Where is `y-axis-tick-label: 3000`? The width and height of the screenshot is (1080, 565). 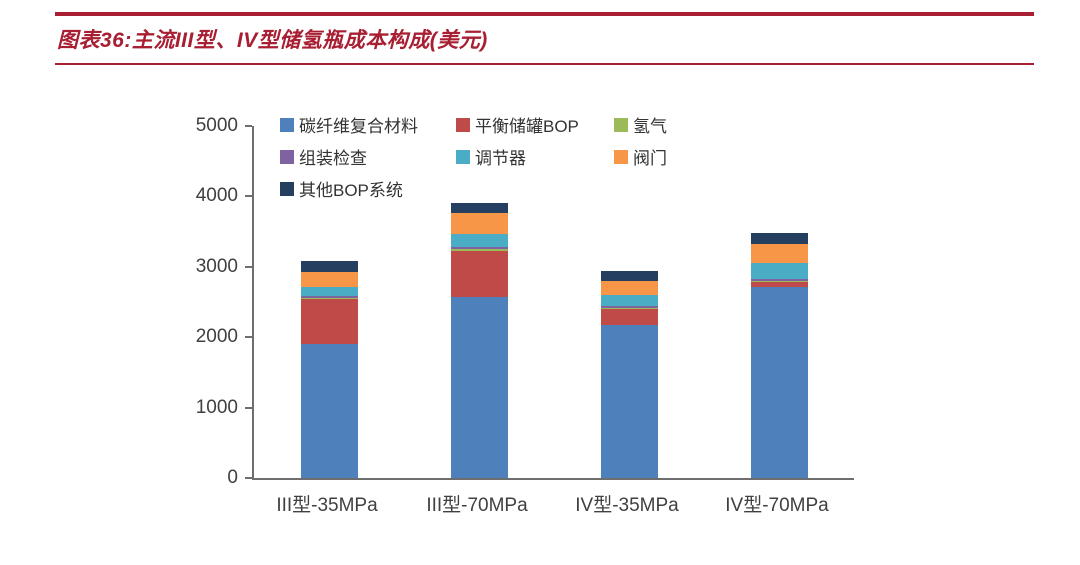
y-axis-tick-label: 3000 is located at coordinates (216, 266).